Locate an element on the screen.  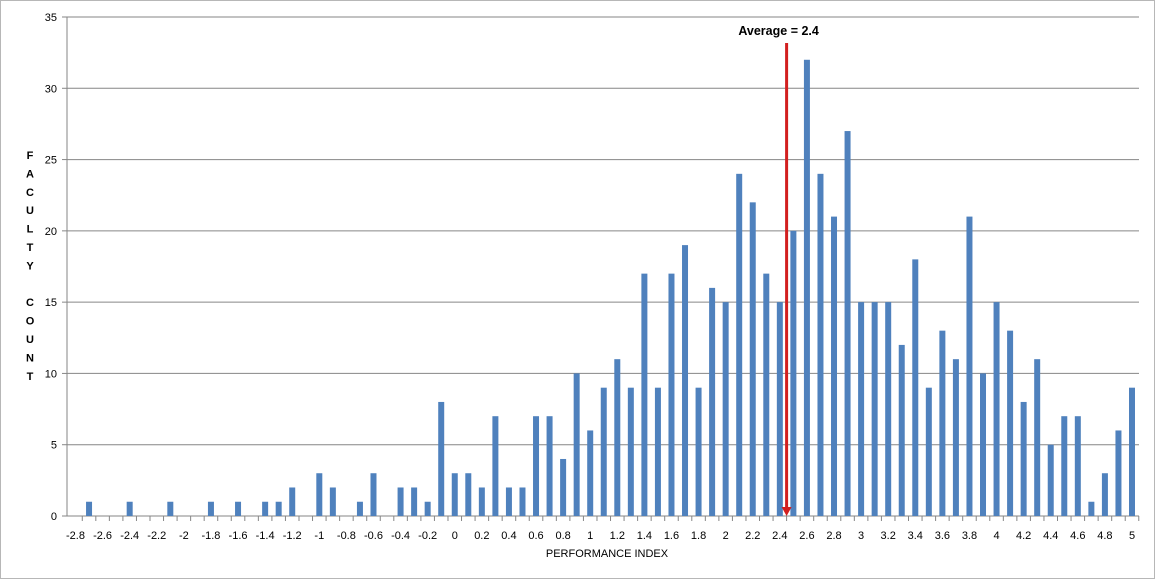
x-tick-label: 2 is located at coordinates (726, 536).